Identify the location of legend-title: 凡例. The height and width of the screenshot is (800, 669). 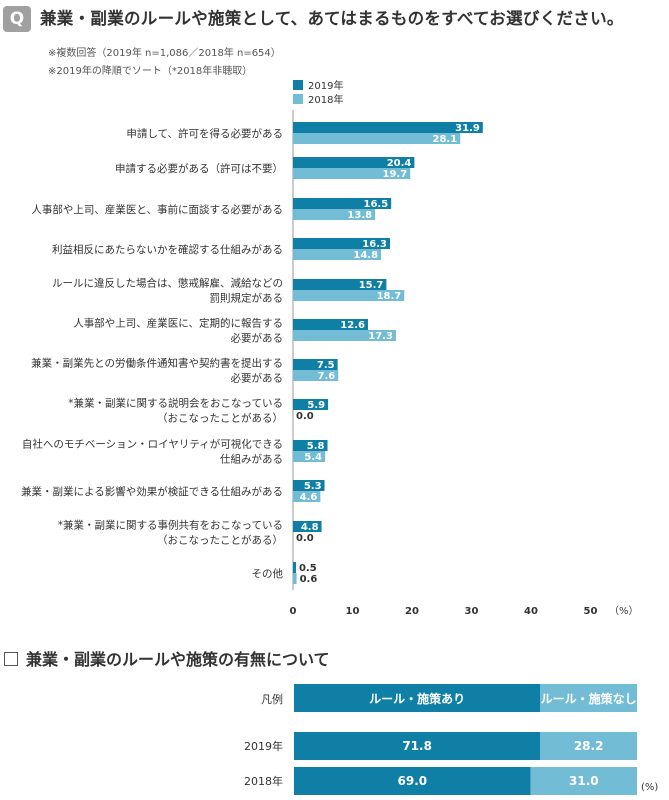
(272, 699).